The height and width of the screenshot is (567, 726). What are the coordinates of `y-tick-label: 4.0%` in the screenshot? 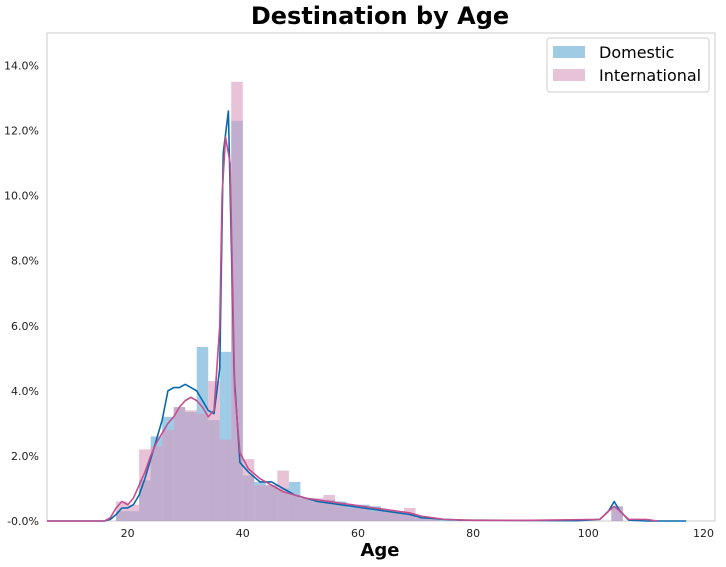 It's located at (25, 391).